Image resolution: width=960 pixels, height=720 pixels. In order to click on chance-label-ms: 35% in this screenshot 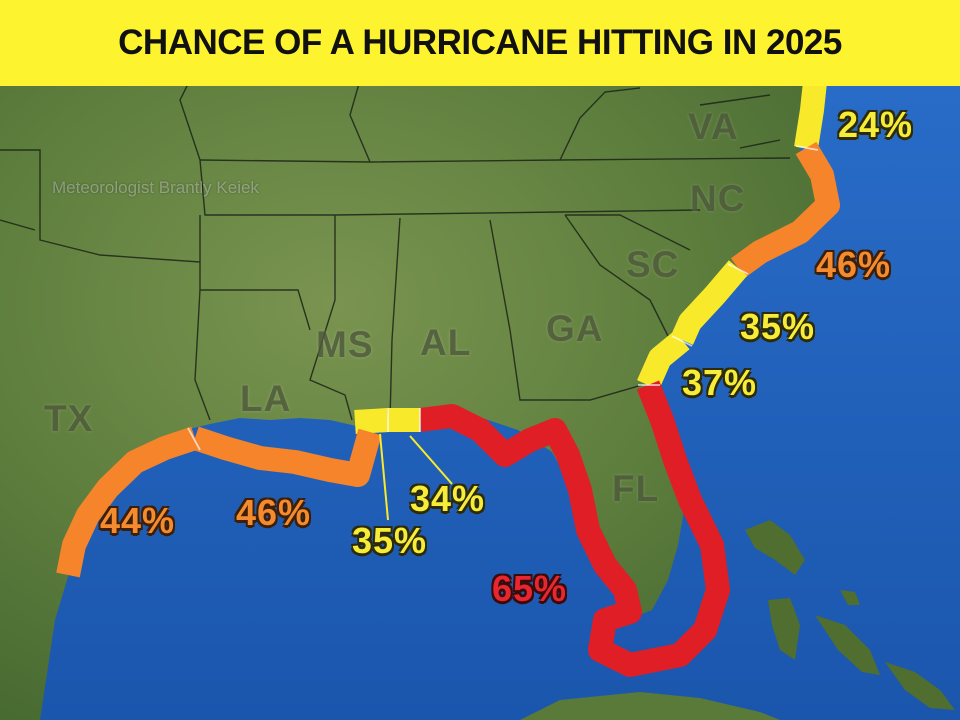, I will do `click(390, 540)`.